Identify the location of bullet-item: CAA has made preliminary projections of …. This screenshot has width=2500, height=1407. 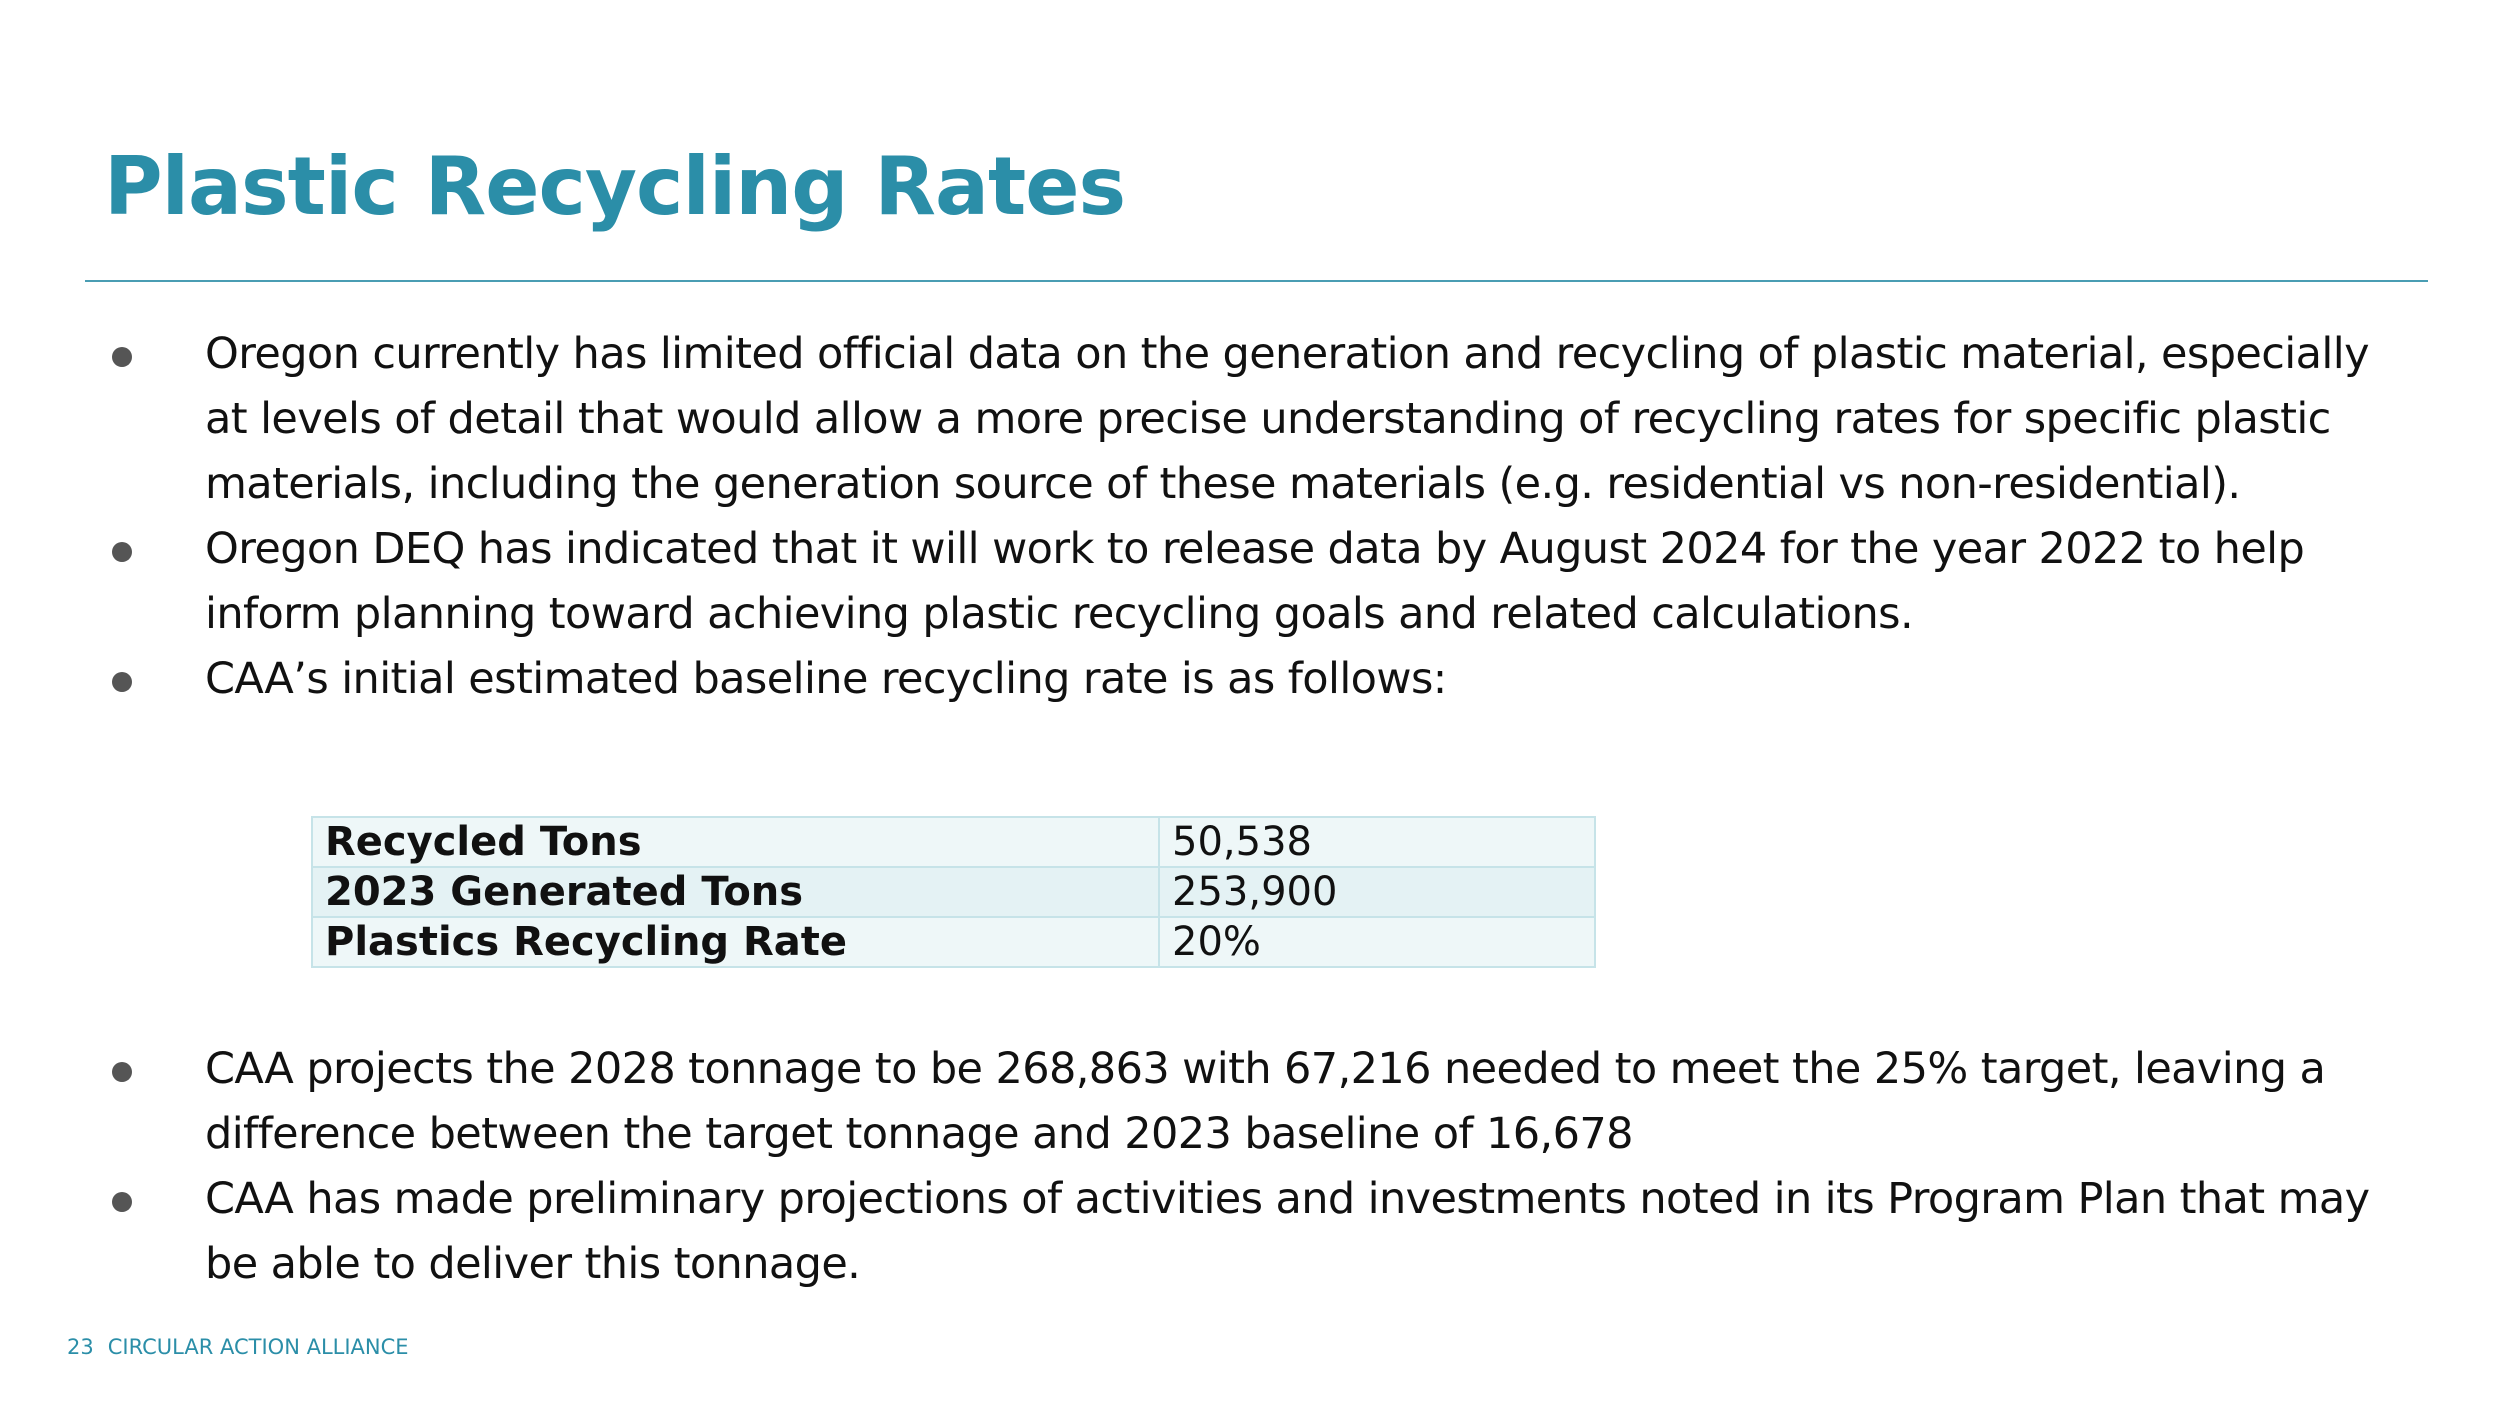
(1255, 1232).